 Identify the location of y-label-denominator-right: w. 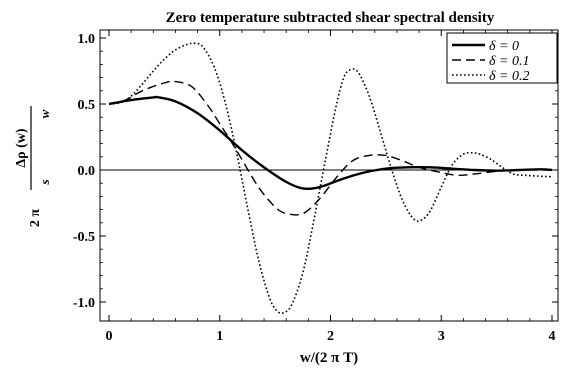
(44, 113).